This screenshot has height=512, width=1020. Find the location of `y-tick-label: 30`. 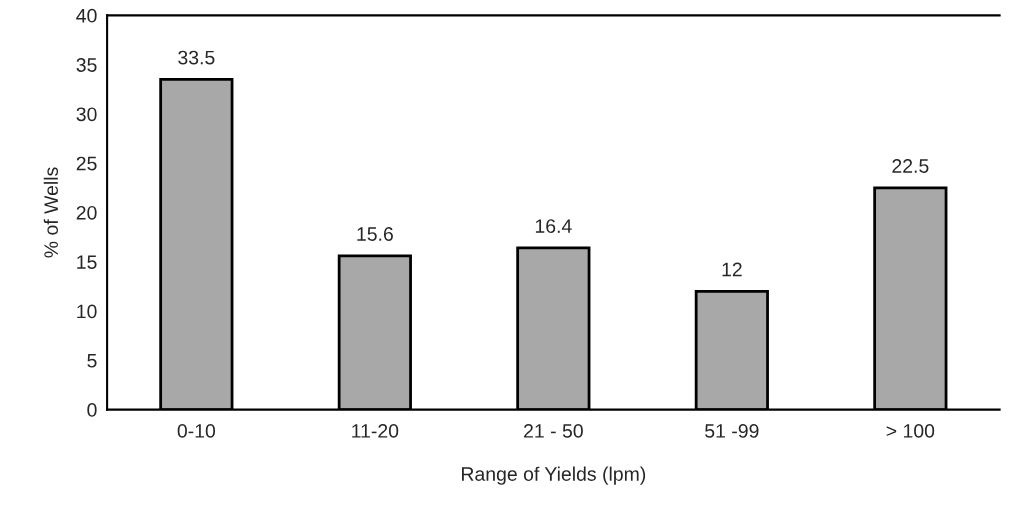

y-tick-label: 30 is located at coordinates (86, 114).